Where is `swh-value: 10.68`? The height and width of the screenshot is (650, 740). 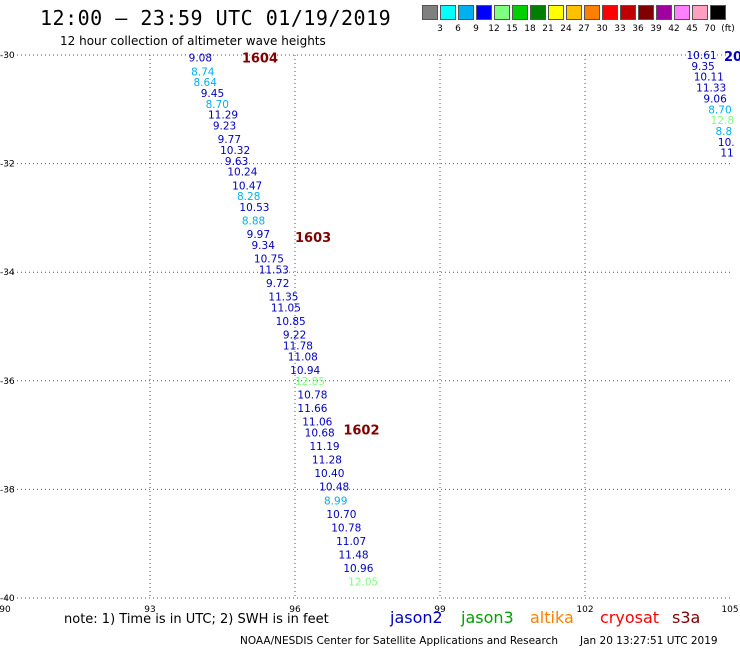 swh-value: 10.68 is located at coordinates (320, 433).